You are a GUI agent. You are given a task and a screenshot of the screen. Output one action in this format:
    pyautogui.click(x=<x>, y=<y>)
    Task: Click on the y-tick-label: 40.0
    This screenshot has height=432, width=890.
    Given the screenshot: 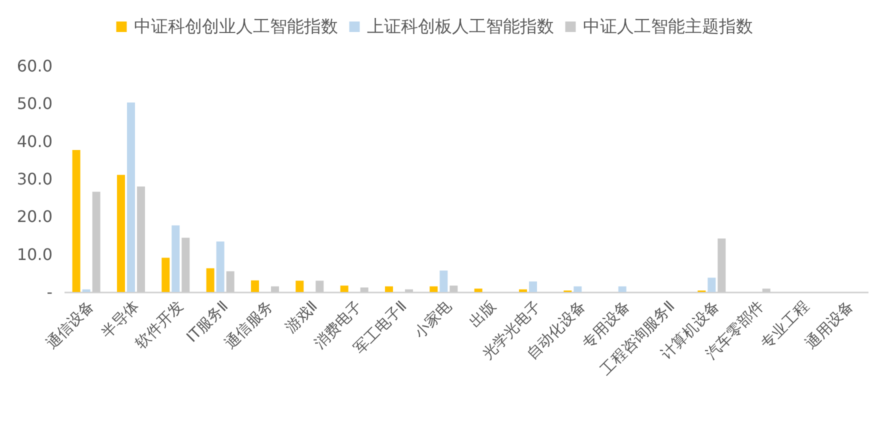 What is the action you would take?
    pyautogui.click(x=34, y=141)
    